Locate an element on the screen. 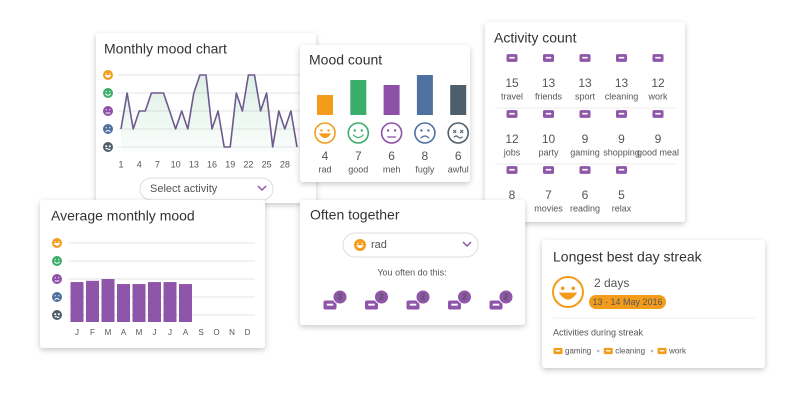  activity-name: movies is located at coordinates (548, 208).